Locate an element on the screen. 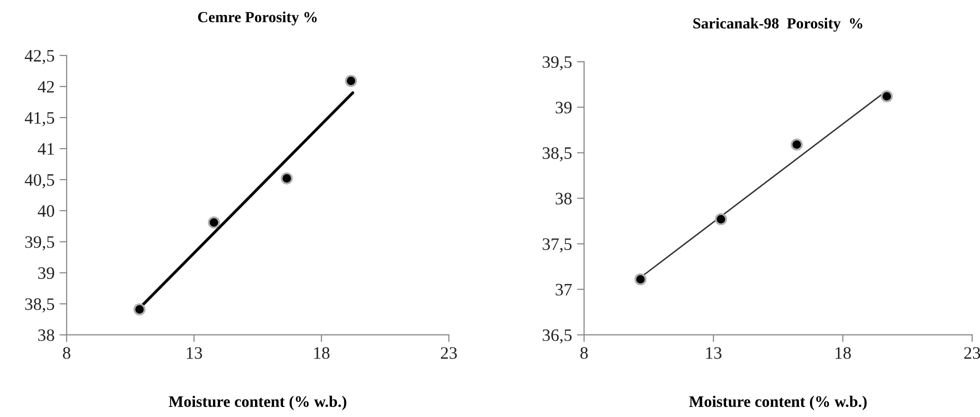  y-tick-label: 36,5 is located at coordinates (557, 336).